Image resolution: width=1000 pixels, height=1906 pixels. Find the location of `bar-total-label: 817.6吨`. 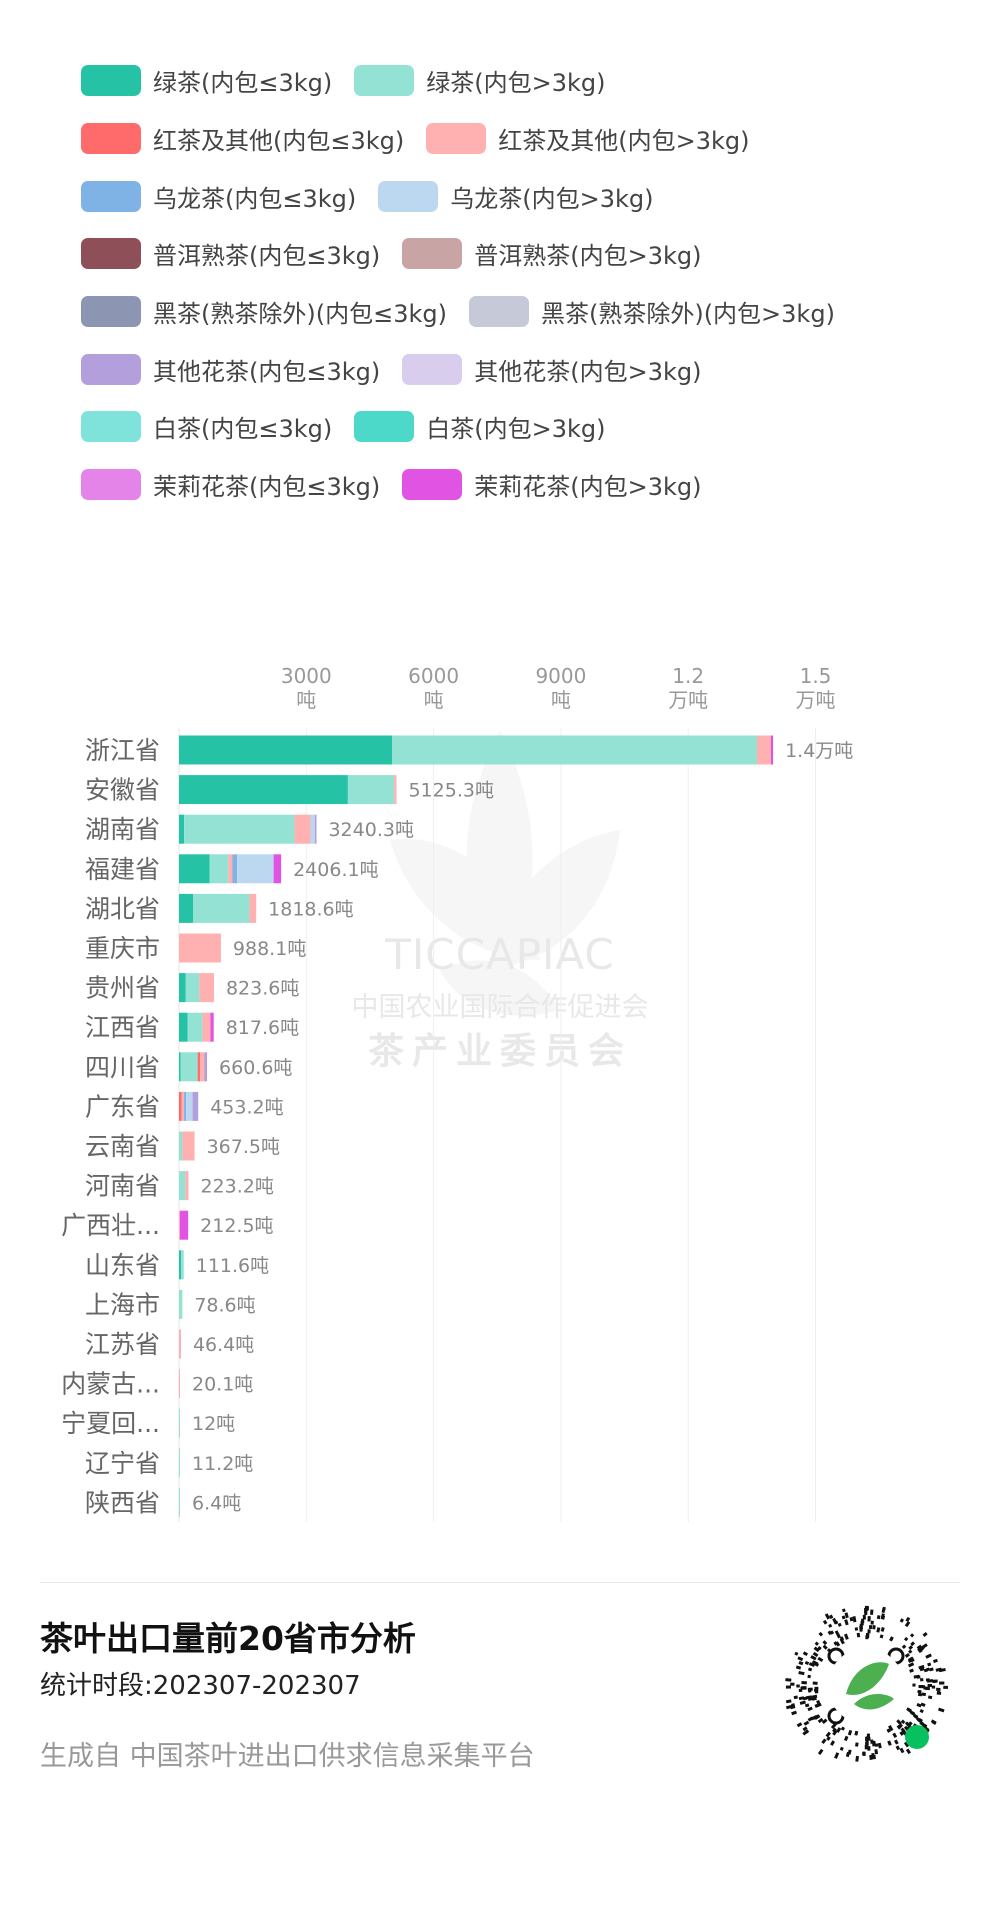

bar-total-label: 817.6吨 is located at coordinates (262, 1028).